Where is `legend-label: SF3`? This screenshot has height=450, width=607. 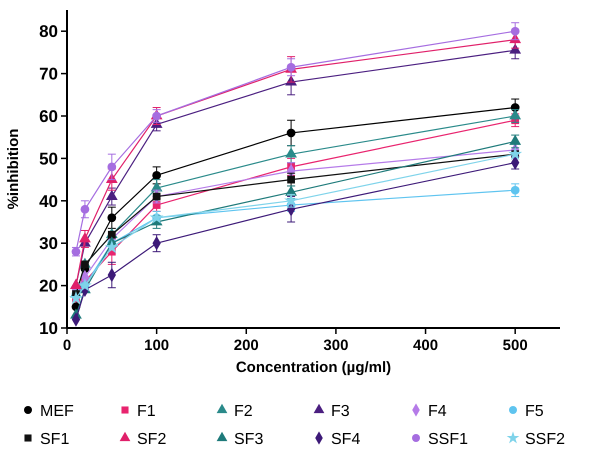
legend-label: SF3 is located at coordinates (249, 439).